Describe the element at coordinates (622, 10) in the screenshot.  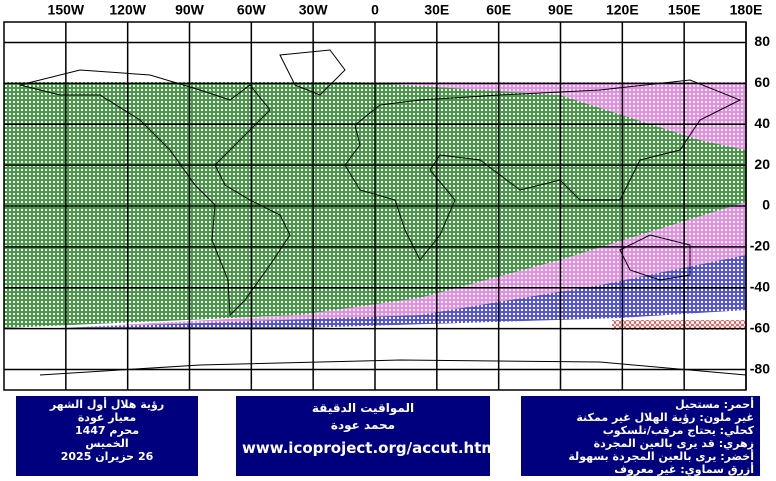
I see `longitude-label: 120E` at that location.